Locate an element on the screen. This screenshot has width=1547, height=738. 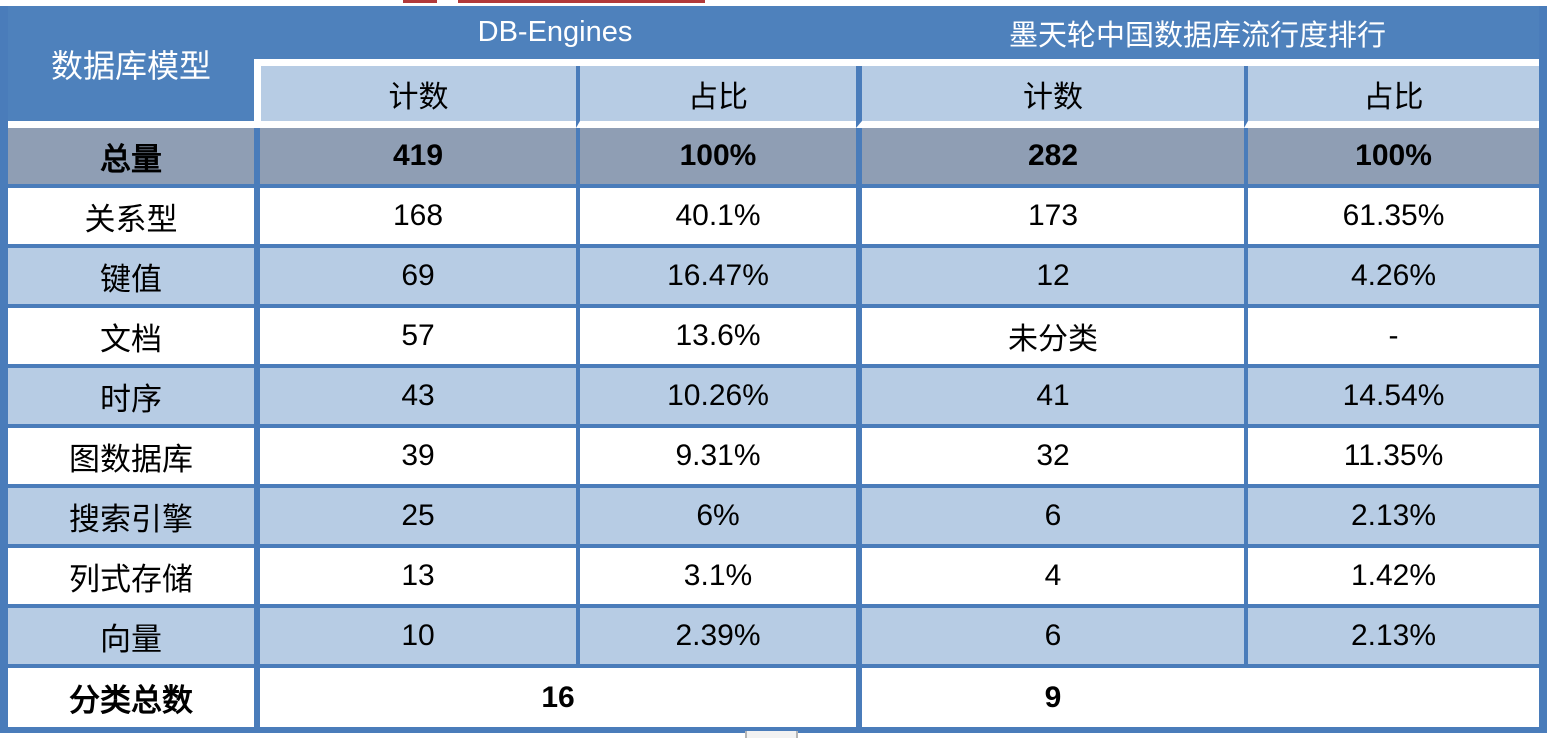
table-row: 图数据库 39 9.31% 32 11.35% is located at coordinates (774, 458).